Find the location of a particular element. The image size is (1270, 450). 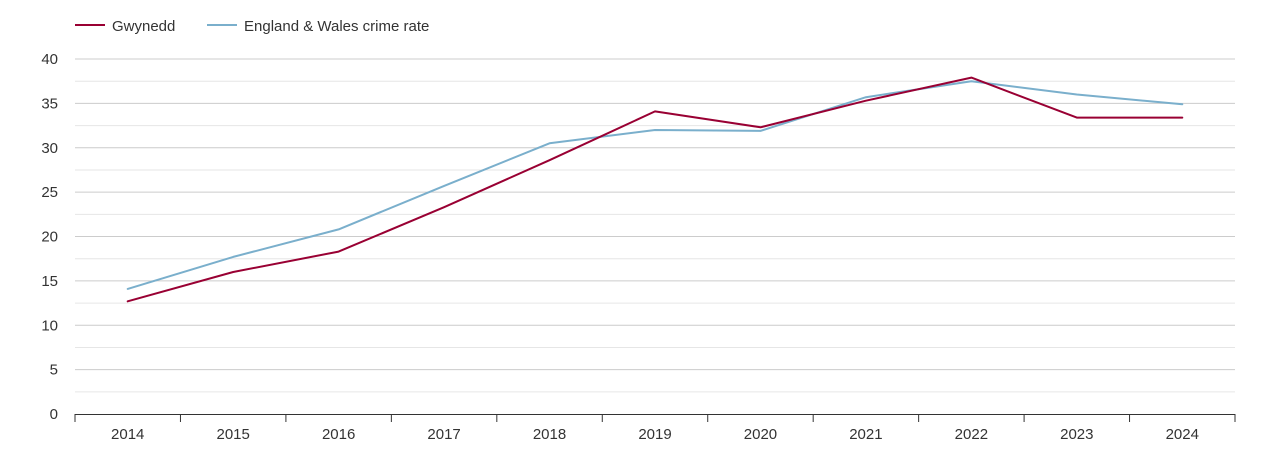

x-tick-label: 2017 is located at coordinates (443, 434).